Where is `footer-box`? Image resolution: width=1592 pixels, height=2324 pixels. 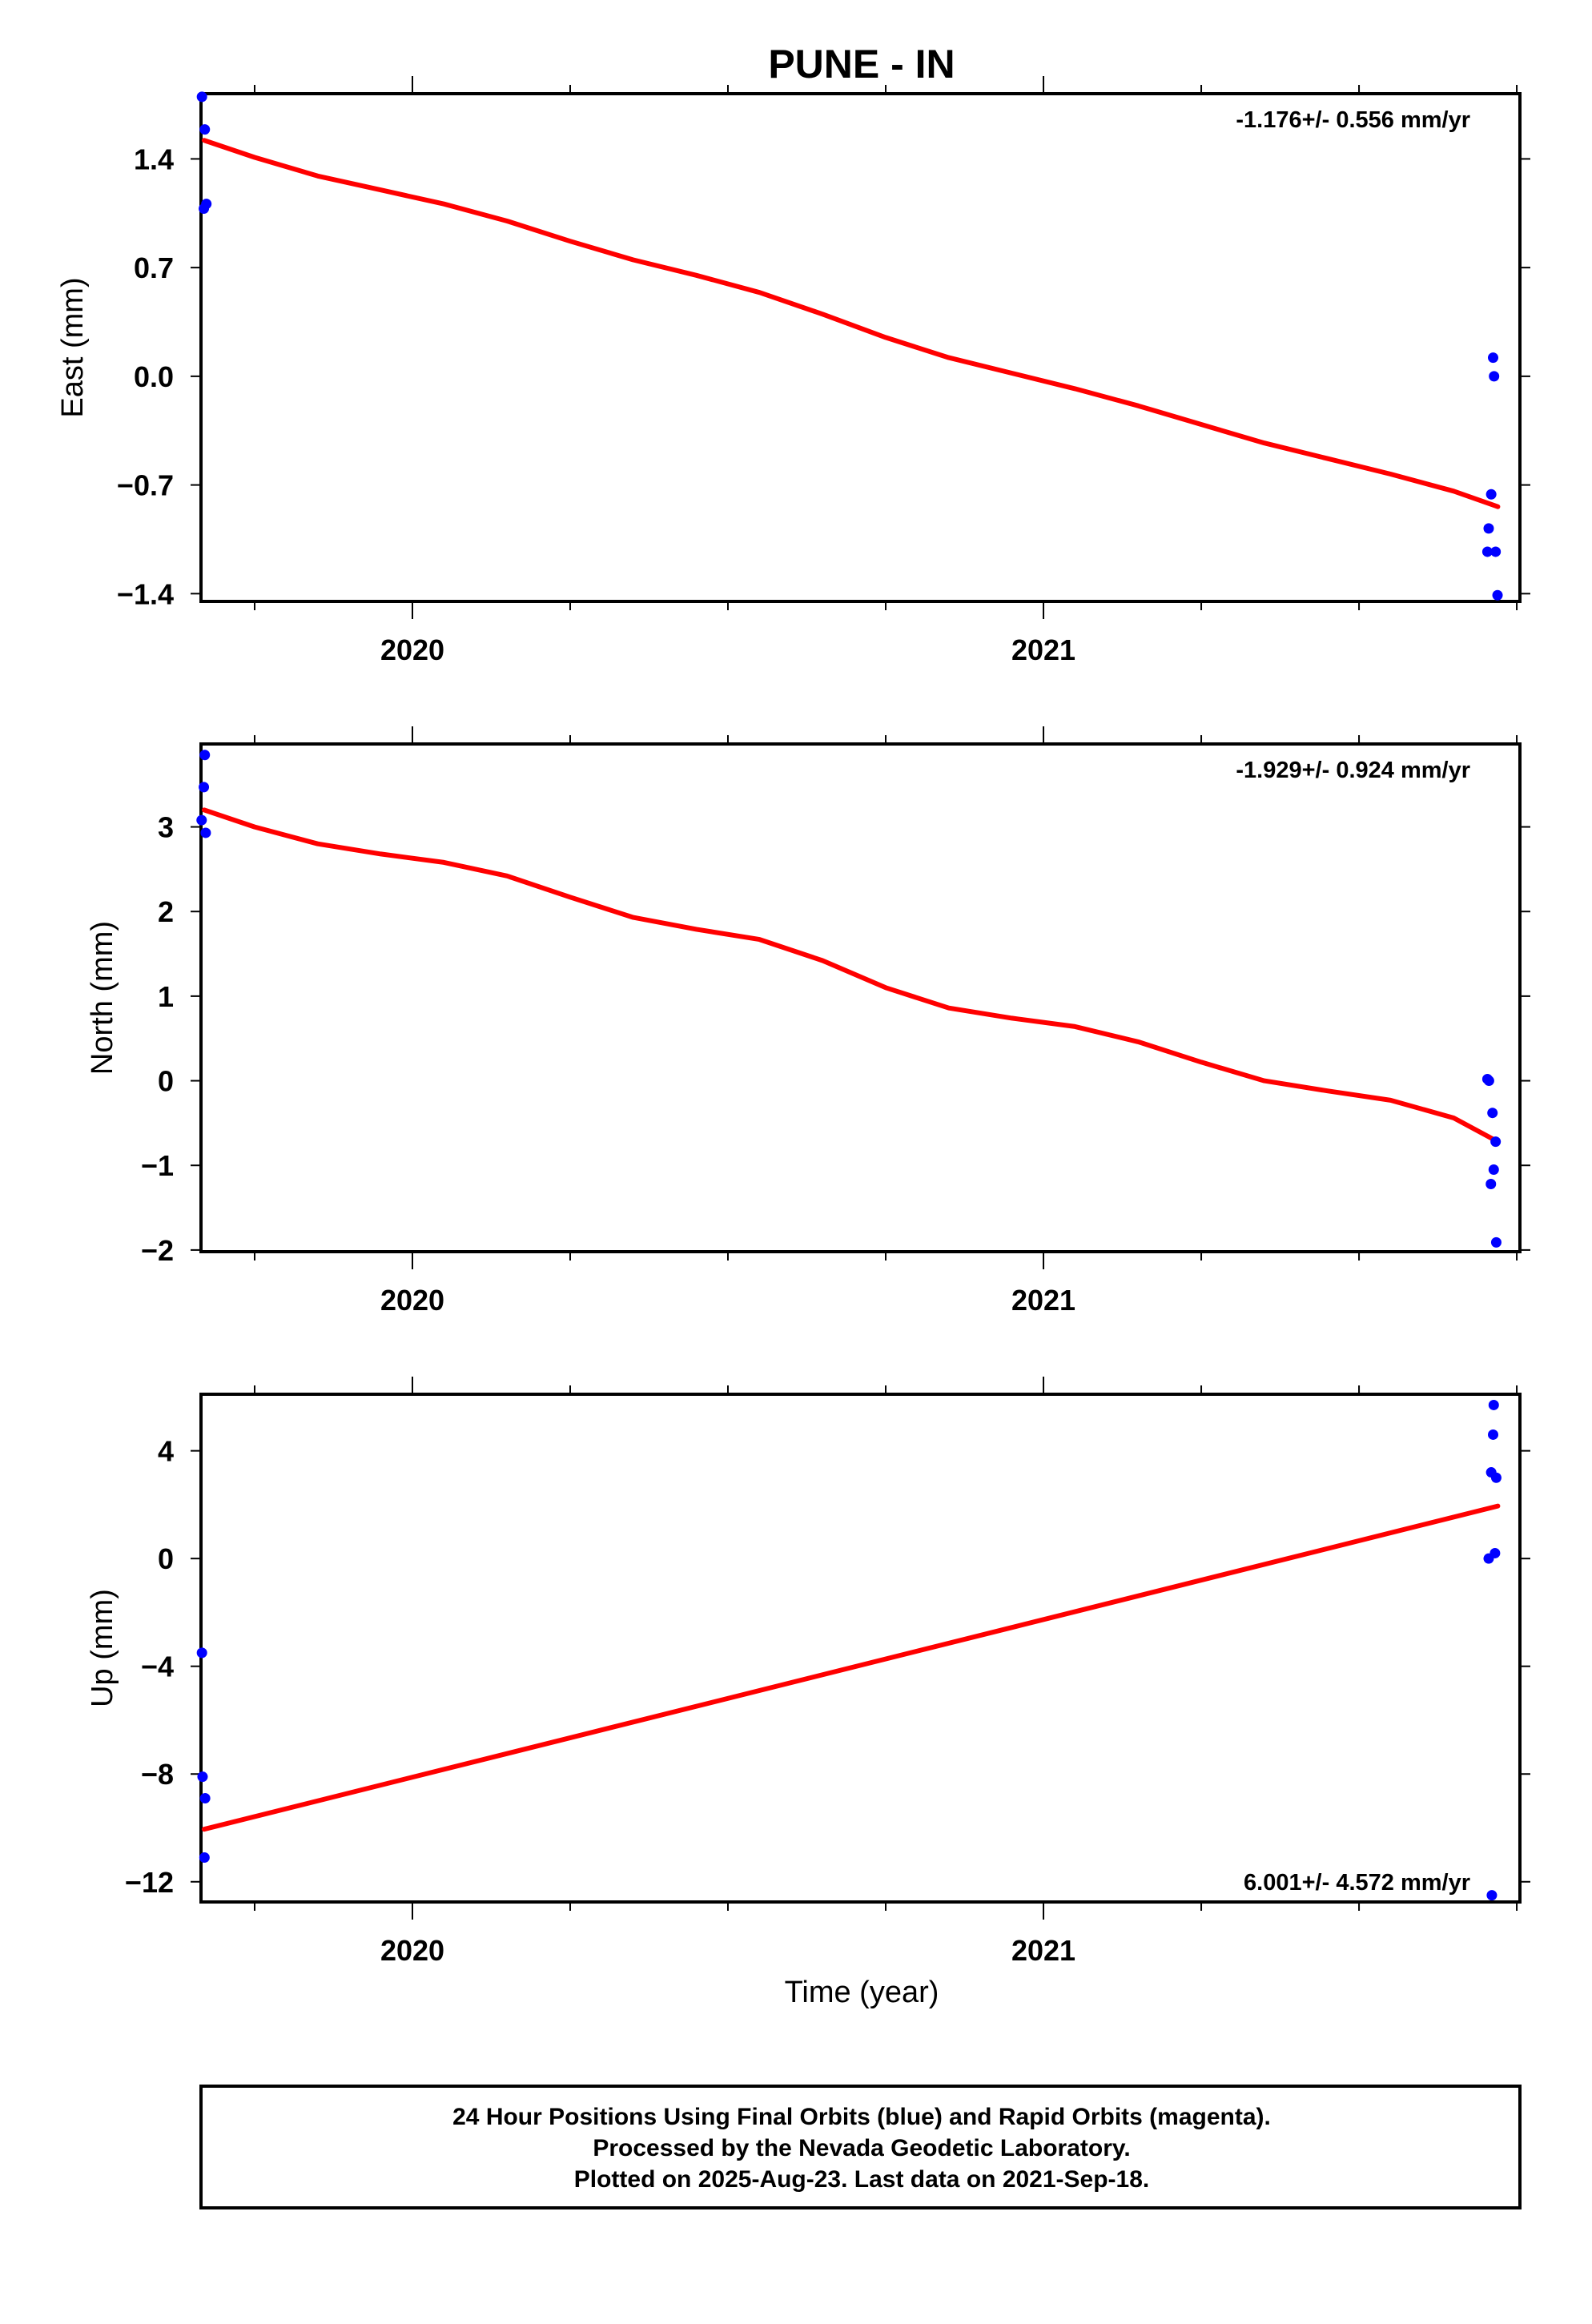
footer-box is located at coordinates (860, 2147).